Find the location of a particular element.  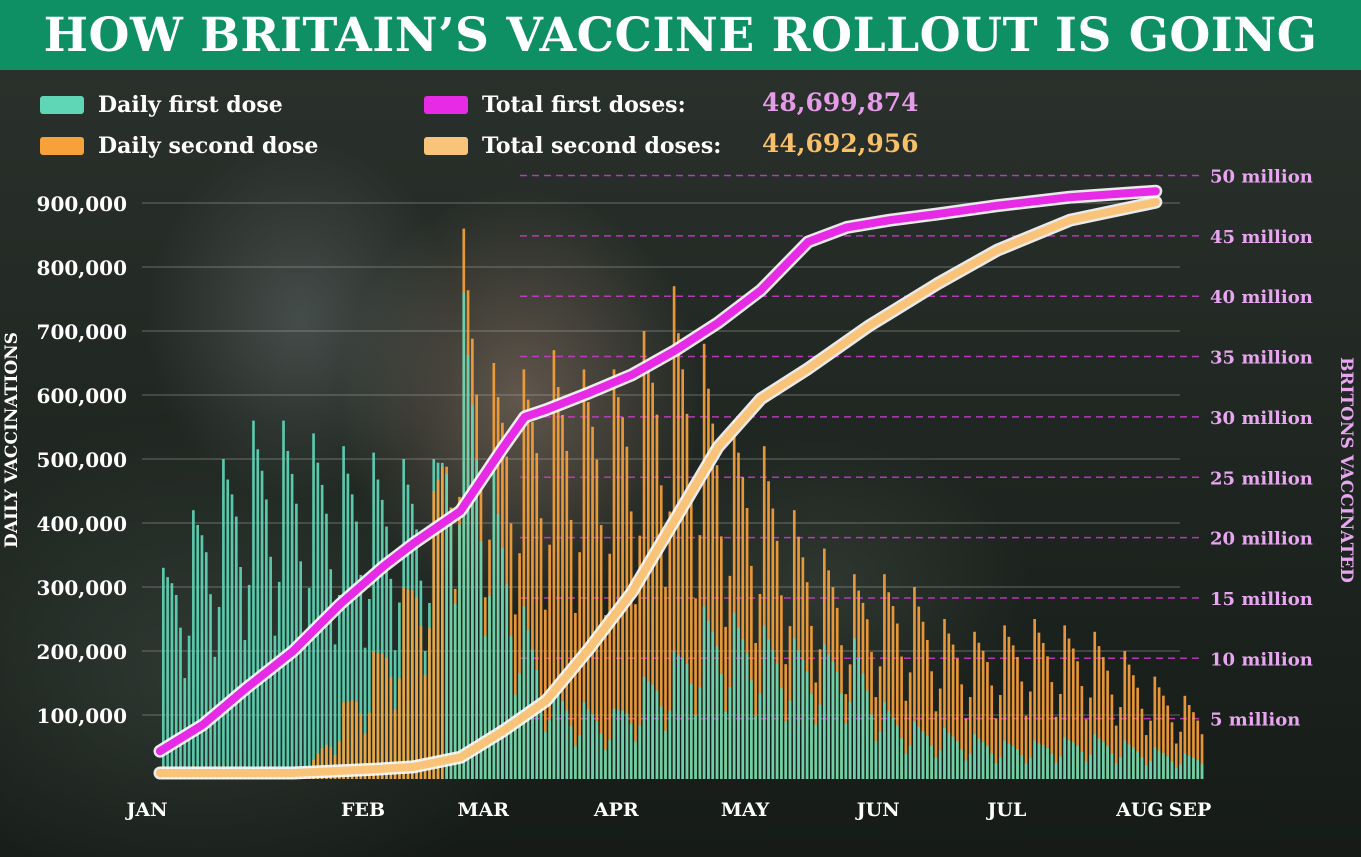

legend-daily-first: Daily first dose is located at coordinates (161, 105).